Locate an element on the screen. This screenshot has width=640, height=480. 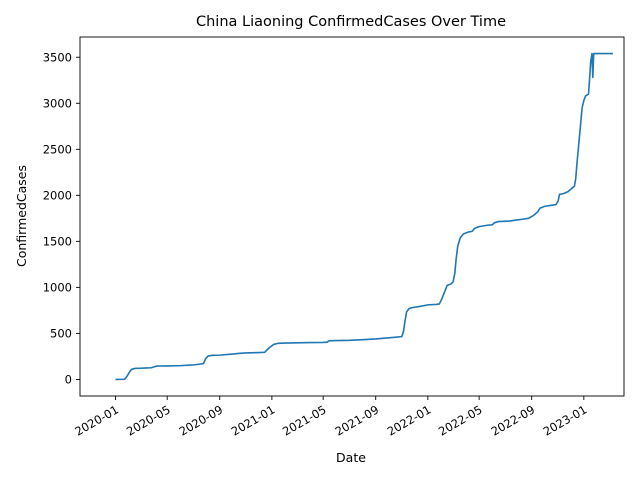
x-tick-label: 2020-09 is located at coordinates (201, 420).